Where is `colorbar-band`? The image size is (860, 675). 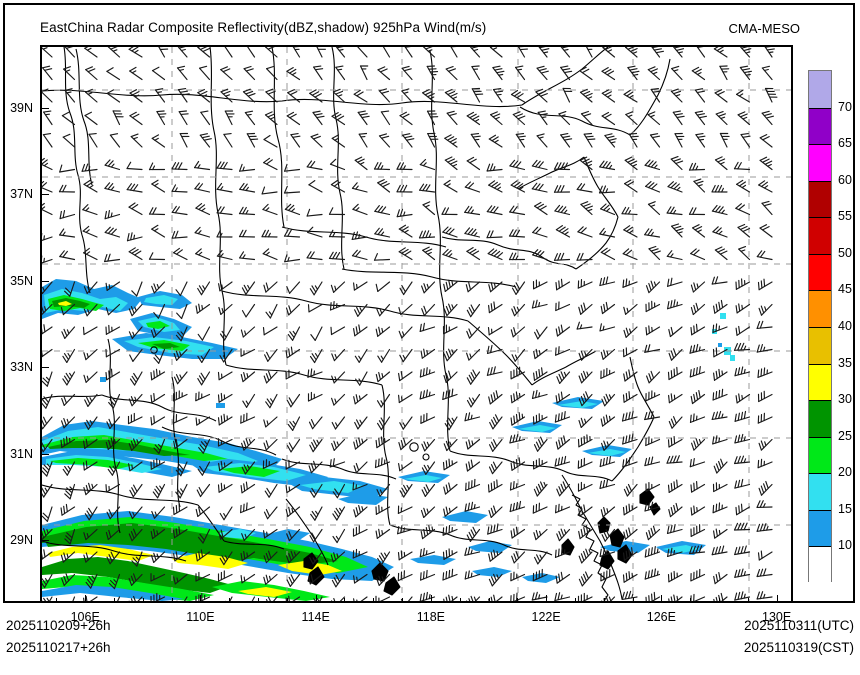 colorbar-band is located at coordinates (820, 455).